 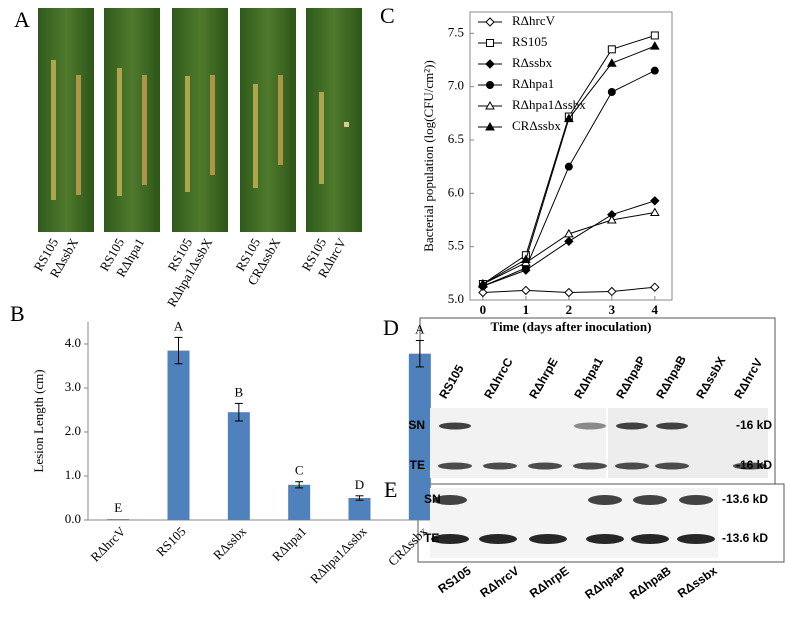 I want to click on size-label: -16 kD, so click(x=754, y=465).